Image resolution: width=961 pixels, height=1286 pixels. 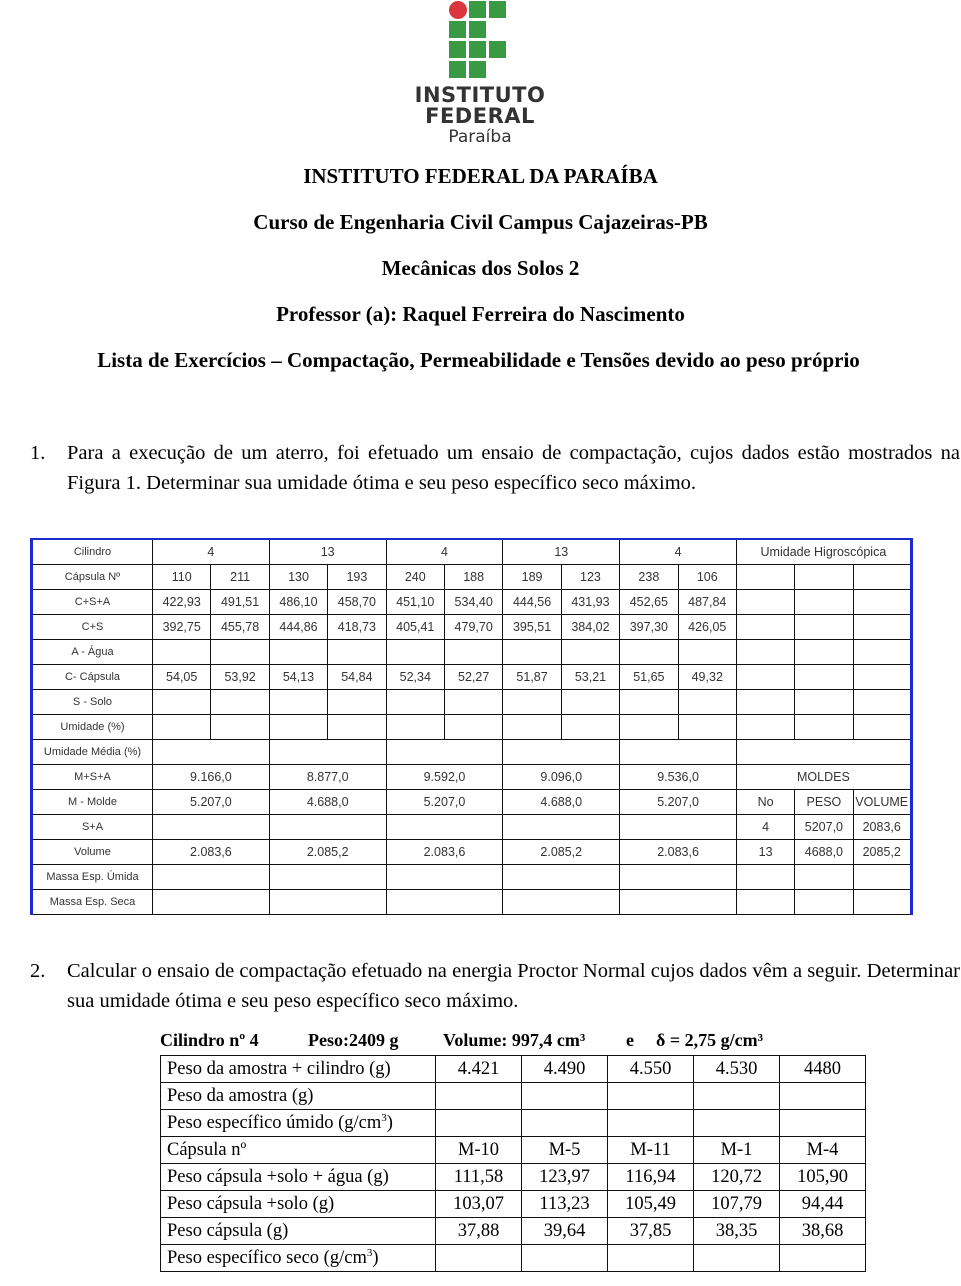 I want to click on table-cell: 37,85, so click(x=650, y=1231).